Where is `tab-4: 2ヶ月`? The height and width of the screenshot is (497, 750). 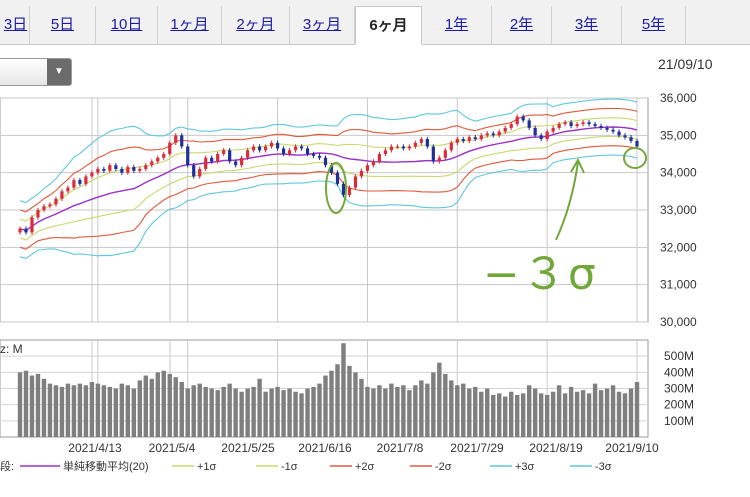 tab-4: 2ヶ月 is located at coordinates (256, 25).